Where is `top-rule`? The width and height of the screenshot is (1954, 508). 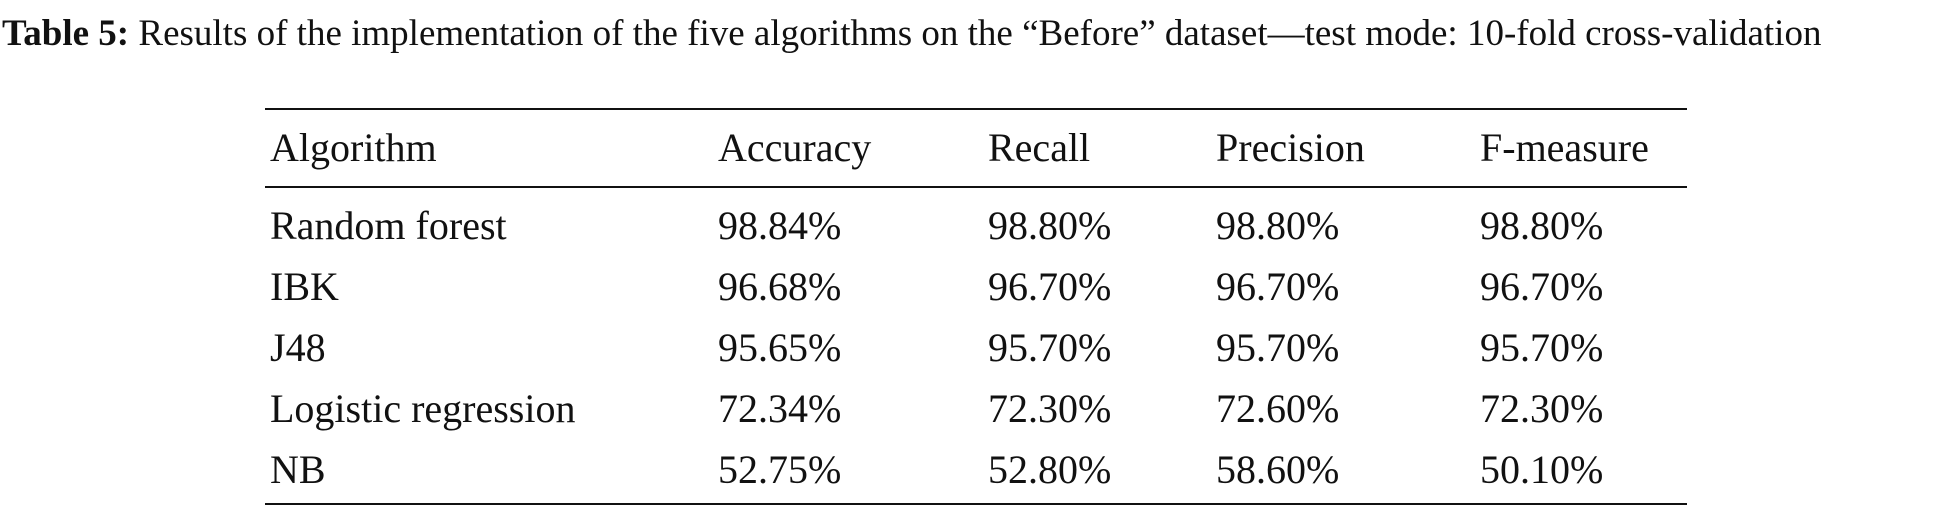 top-rule is located at coordinates (976, 109).